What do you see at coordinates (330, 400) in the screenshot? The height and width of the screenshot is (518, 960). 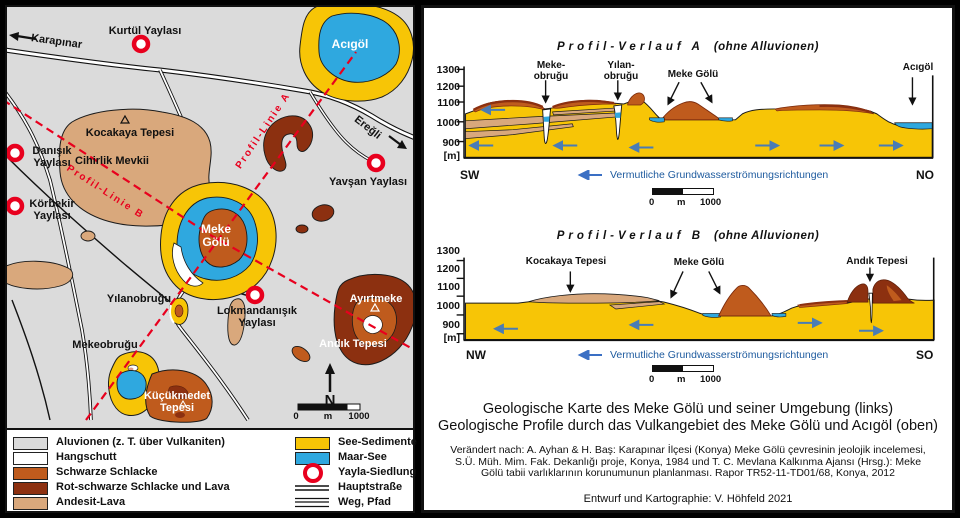 I see `label-north: N` at bounding box center [330, 400].